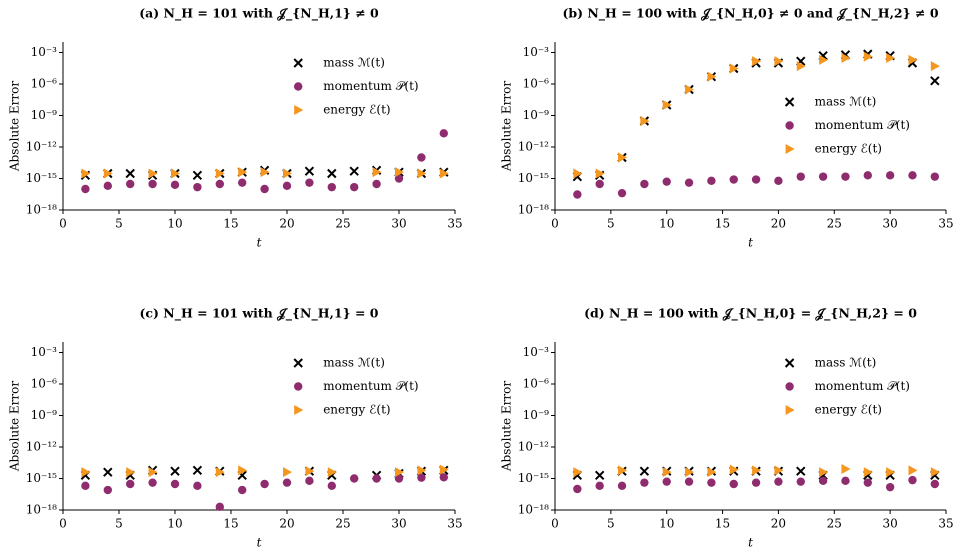 The height and width of the screenshot is (554, 960). What do you see at coordinates (15, 126) in the screenshot?
I see `y-axis-label: Absolute Error` at bounding box center [15, 126].